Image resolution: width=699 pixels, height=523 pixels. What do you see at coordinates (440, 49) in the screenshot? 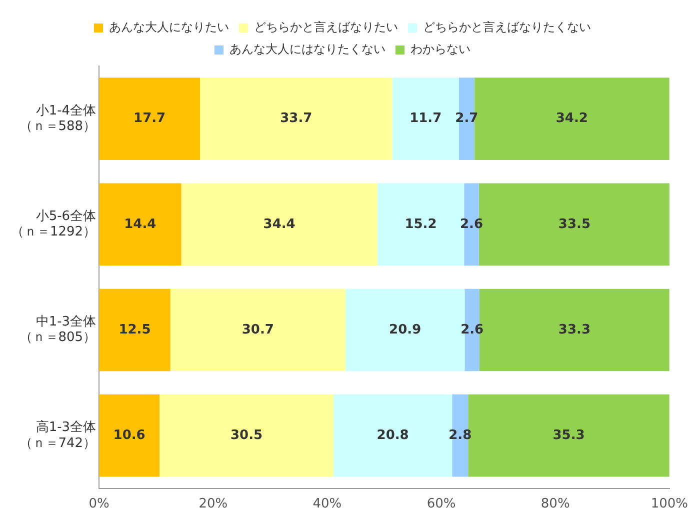
I see `legend-label: わからない` at bounding box center [440, 49].